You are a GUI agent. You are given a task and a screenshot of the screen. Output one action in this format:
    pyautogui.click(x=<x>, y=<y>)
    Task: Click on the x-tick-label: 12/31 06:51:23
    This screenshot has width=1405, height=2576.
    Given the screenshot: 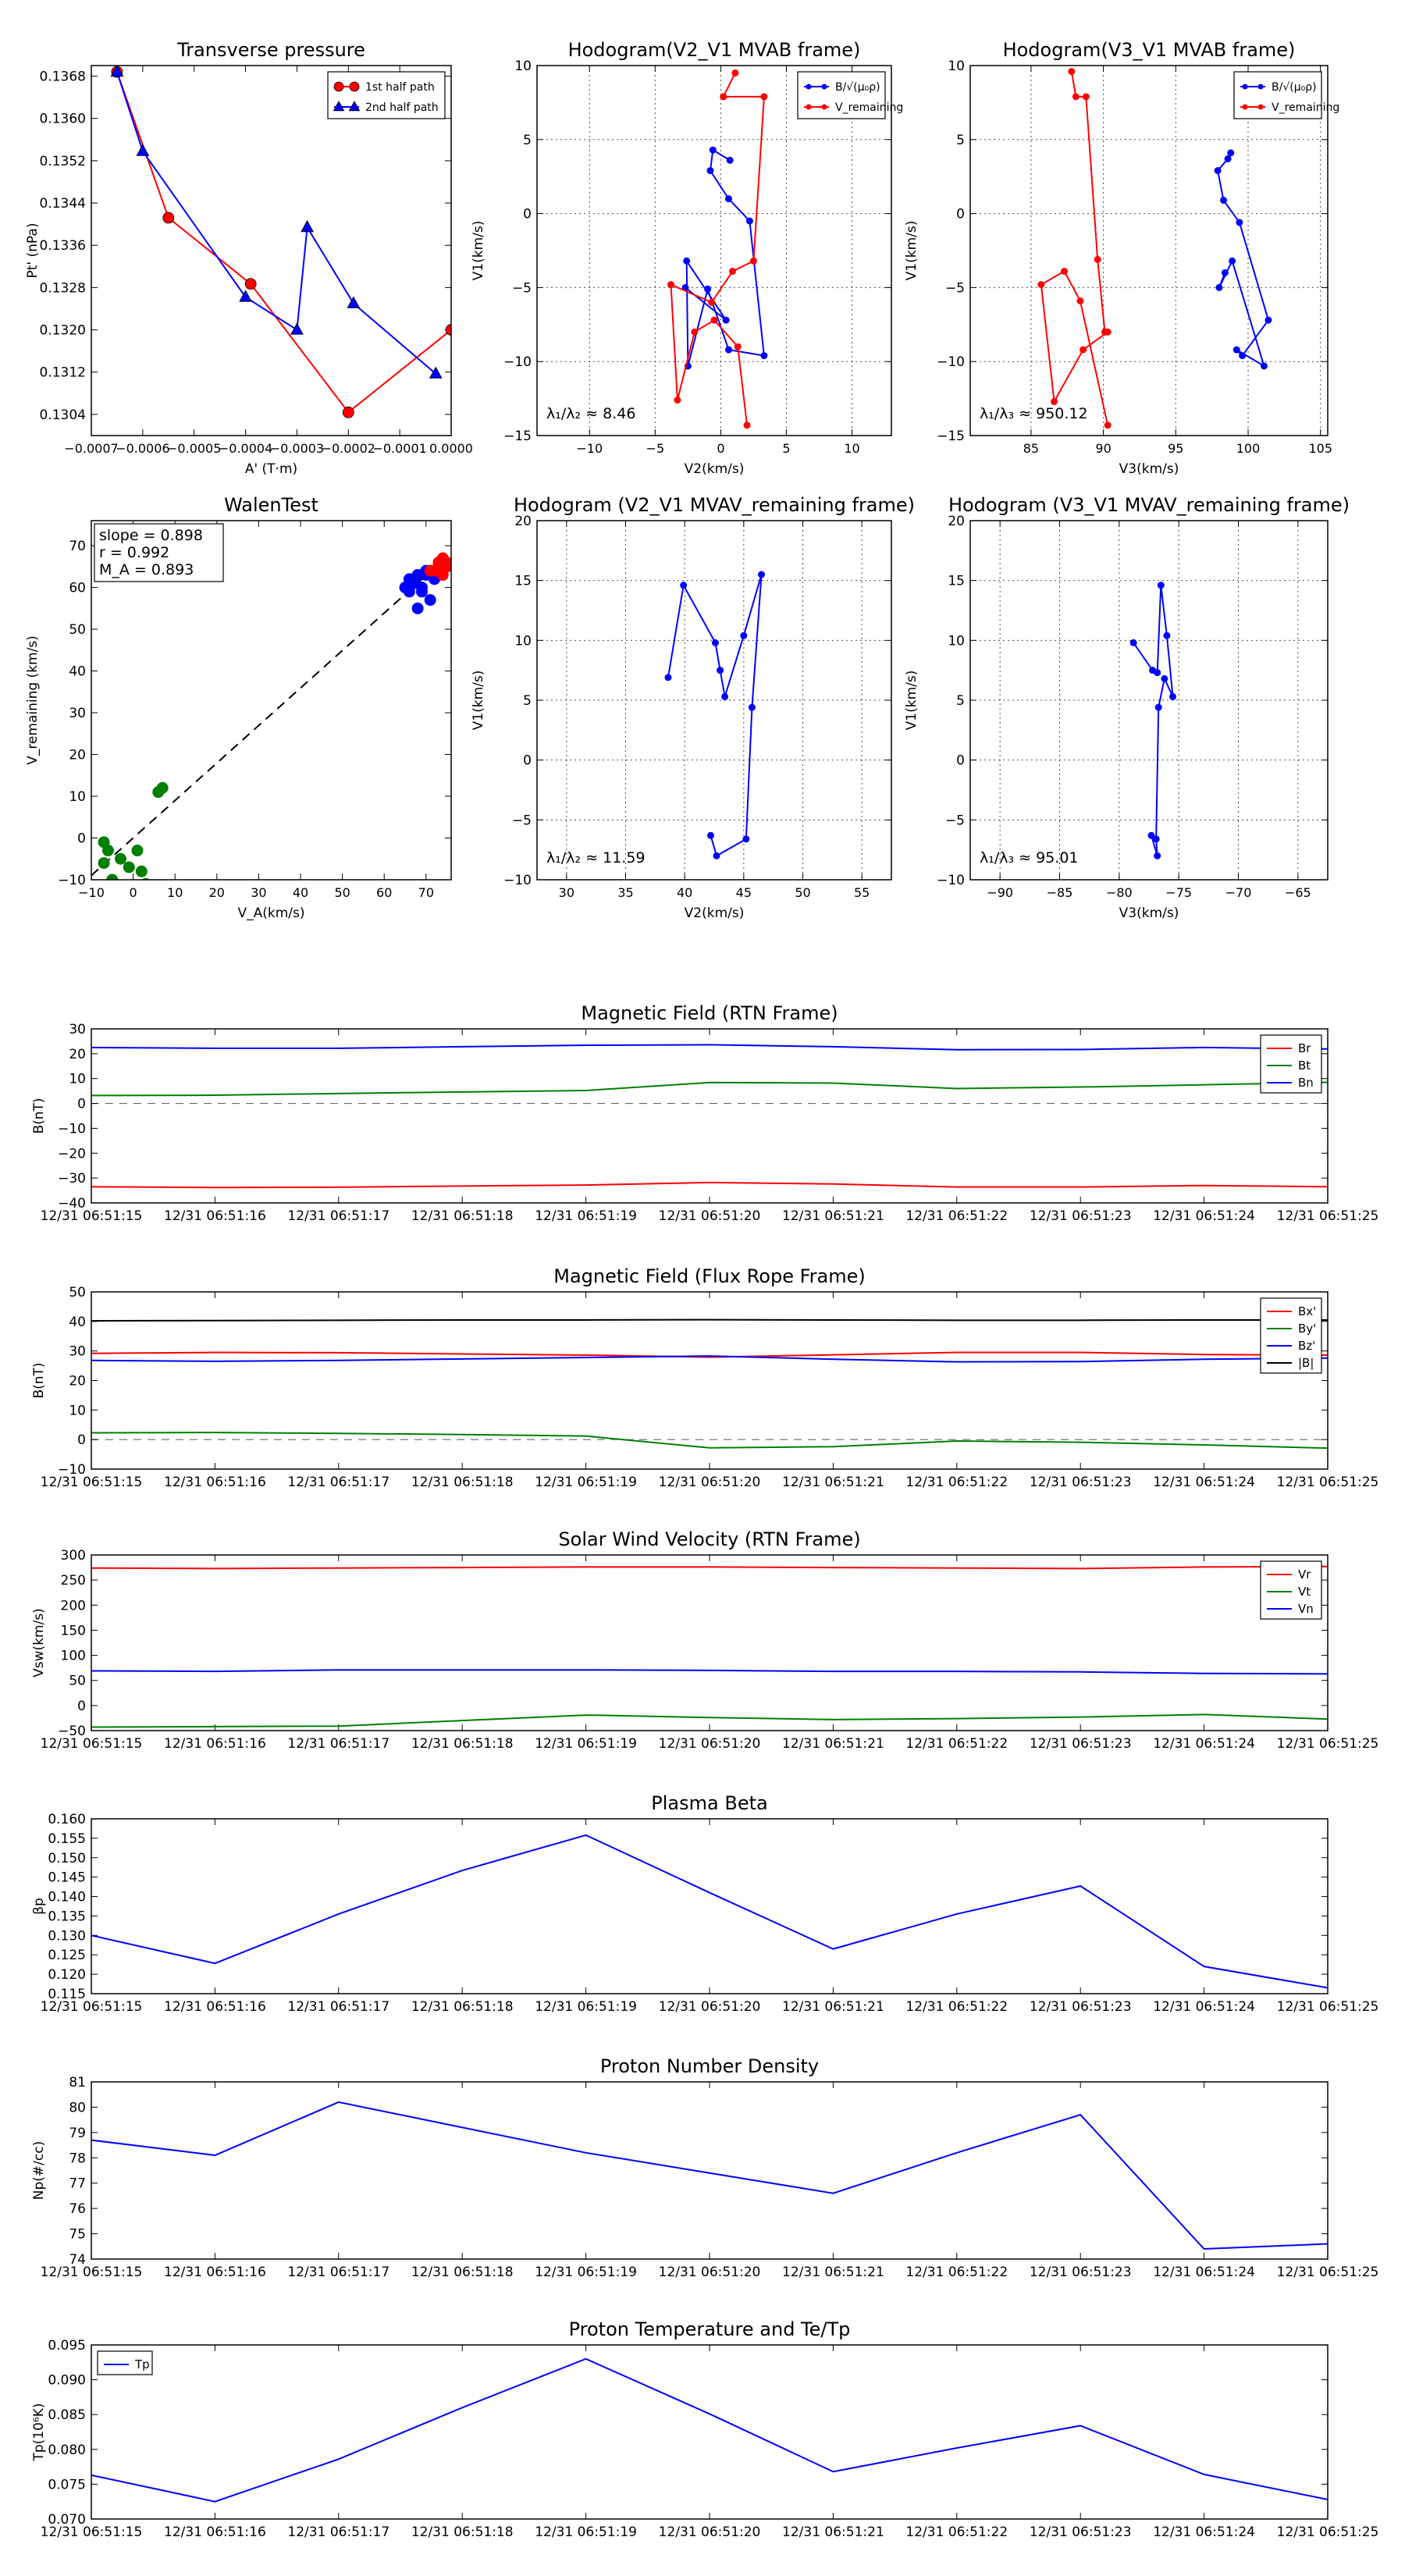 What is the action you would take?
    pyautogui.click(x=1081, y=1482)
    